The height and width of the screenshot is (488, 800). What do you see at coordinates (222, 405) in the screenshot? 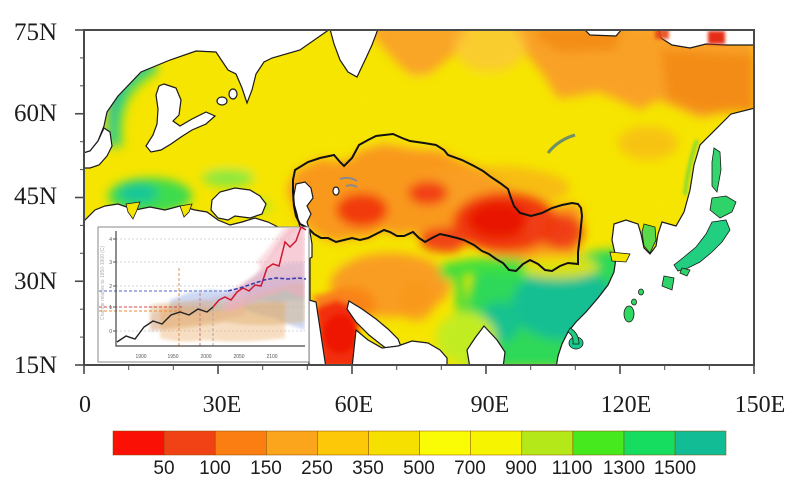
I see `svg-text: 30E` at bounding box center [222, 405].